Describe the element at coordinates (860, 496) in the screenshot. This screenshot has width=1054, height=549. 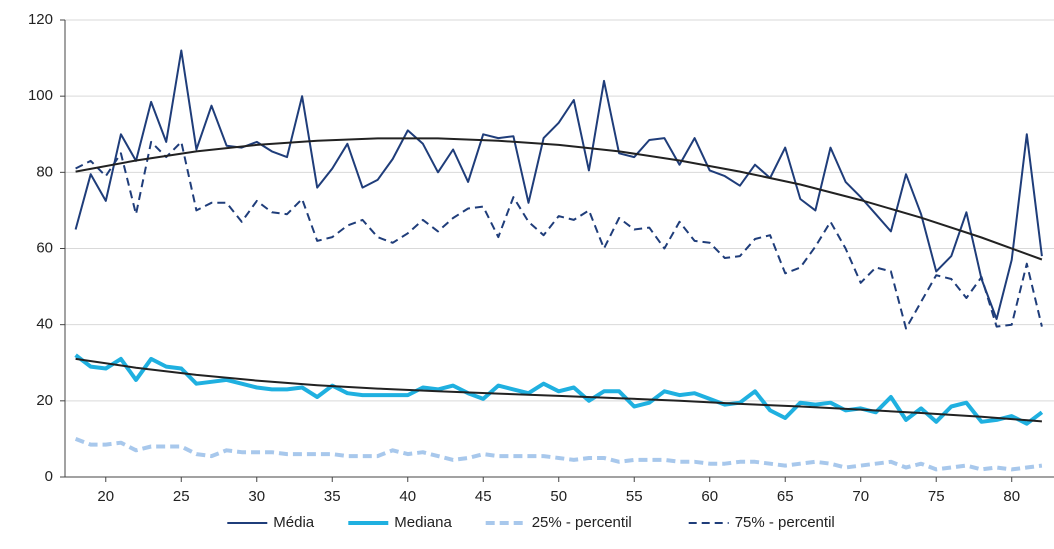
I see `x-tick-label: 70` at that location.